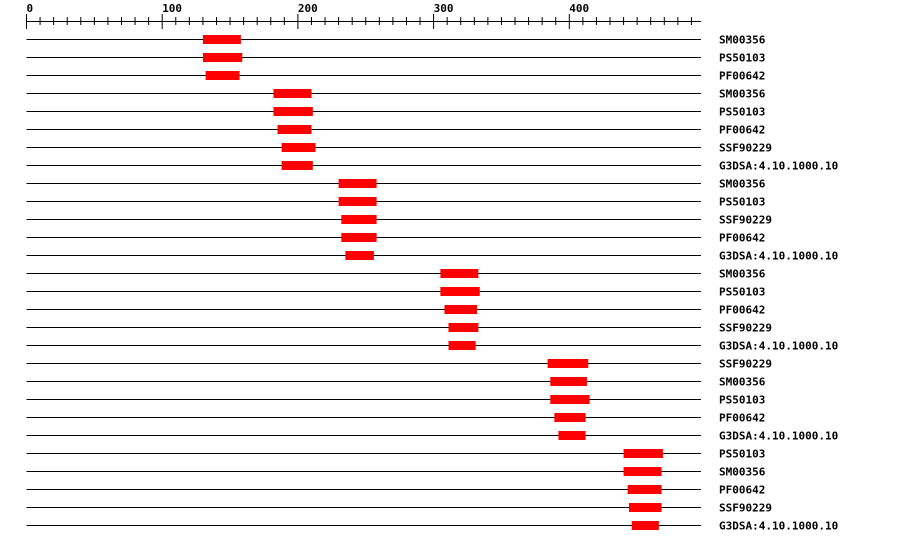  Describe the element at coordinates (172, 8) in the screenshot. I see `tick-label: 100` at that location.